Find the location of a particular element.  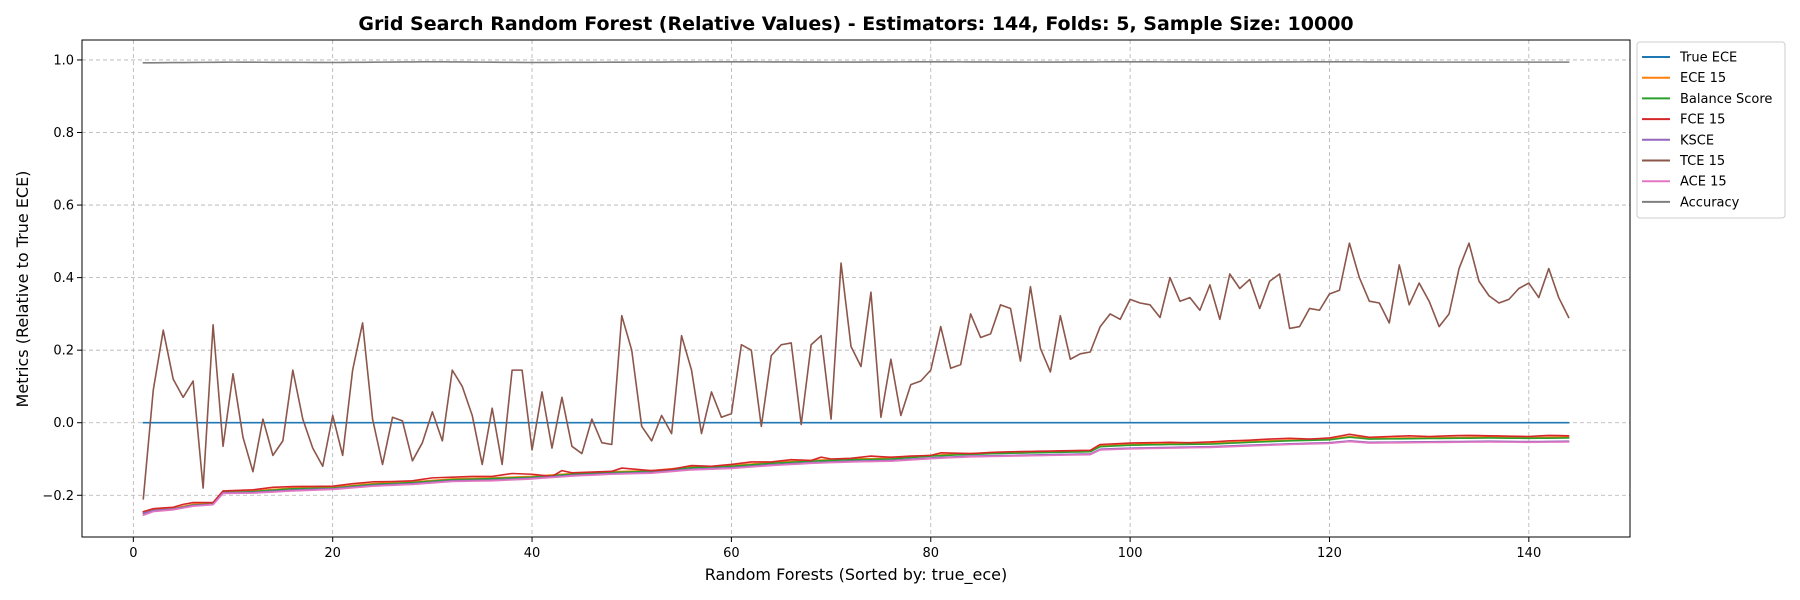

x-tick-label: 60 is located at coordinates (731, 553).